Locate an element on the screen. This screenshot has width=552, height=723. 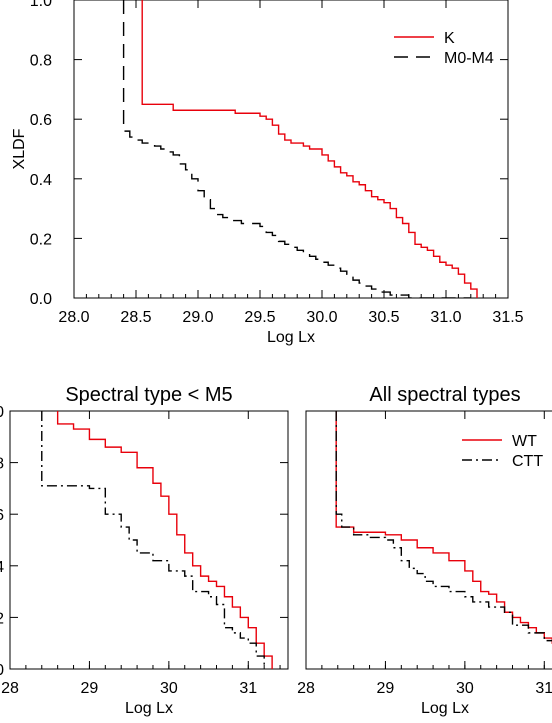
y-tick-label: 0.0 is located at coordinates (41, 299).